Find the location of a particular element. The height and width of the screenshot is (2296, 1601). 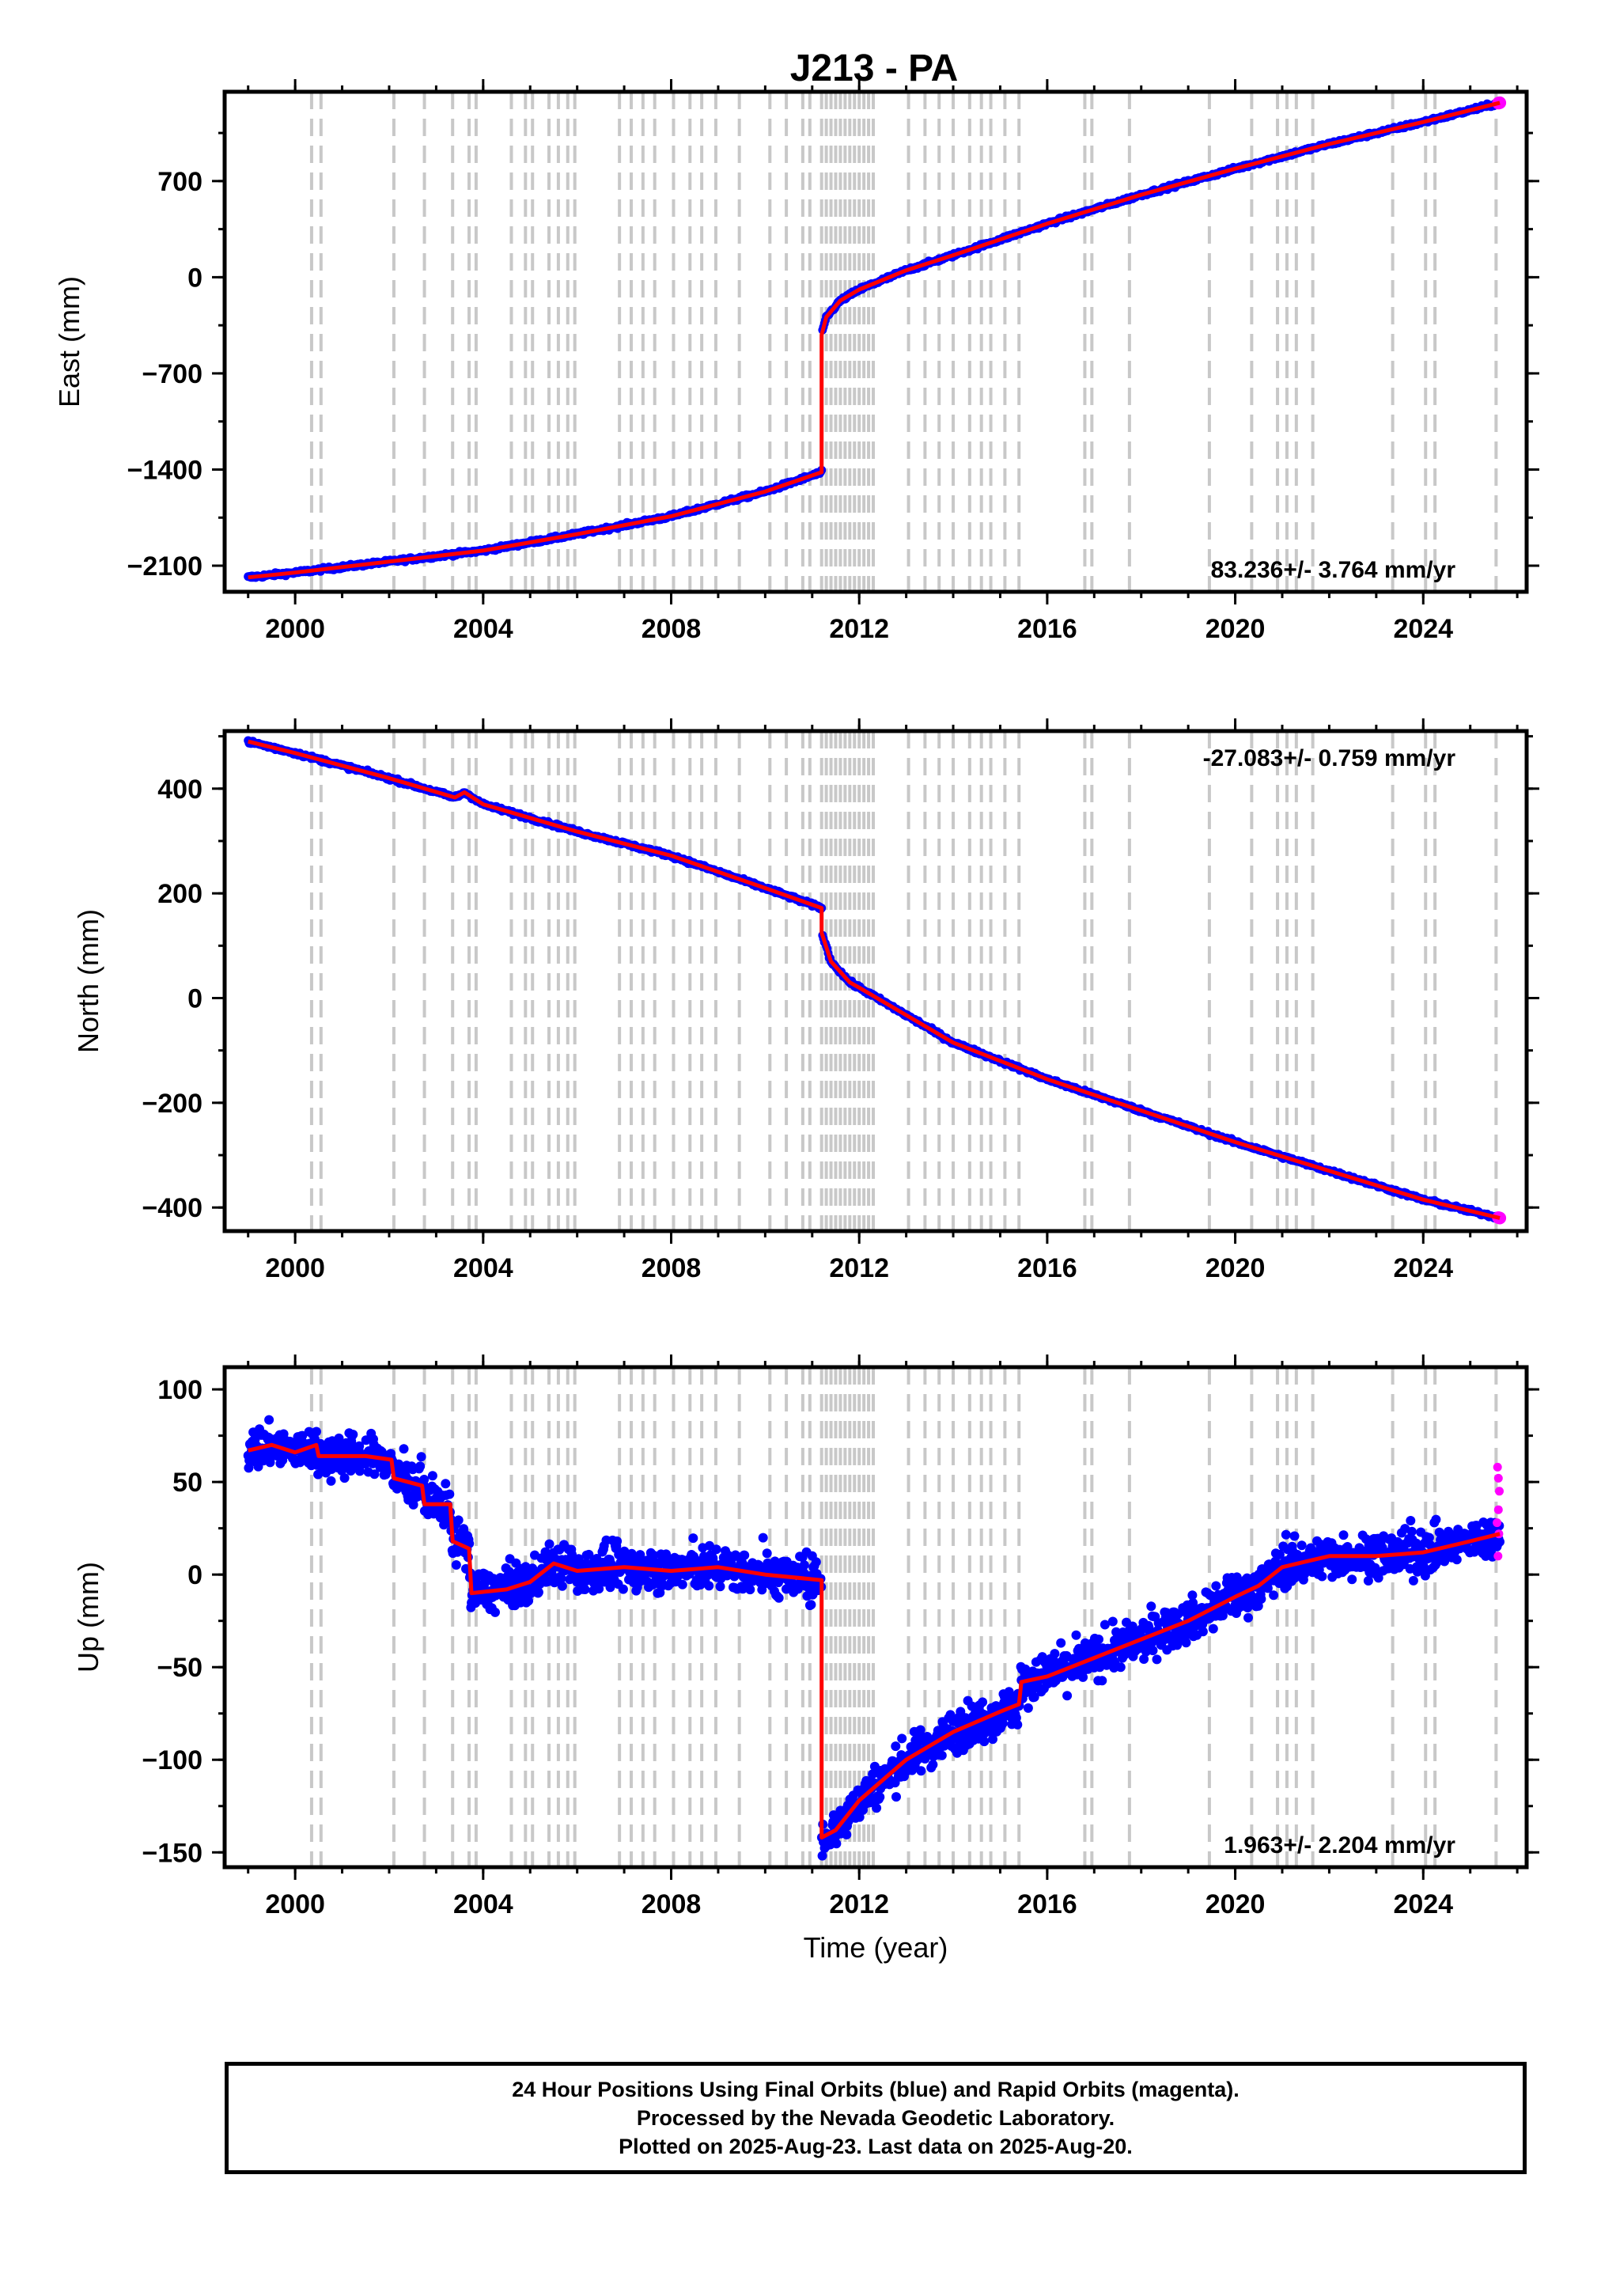

rate-label-north: -27.083+/- 0.759 mm/yr is located at coordinates (1329, 758).